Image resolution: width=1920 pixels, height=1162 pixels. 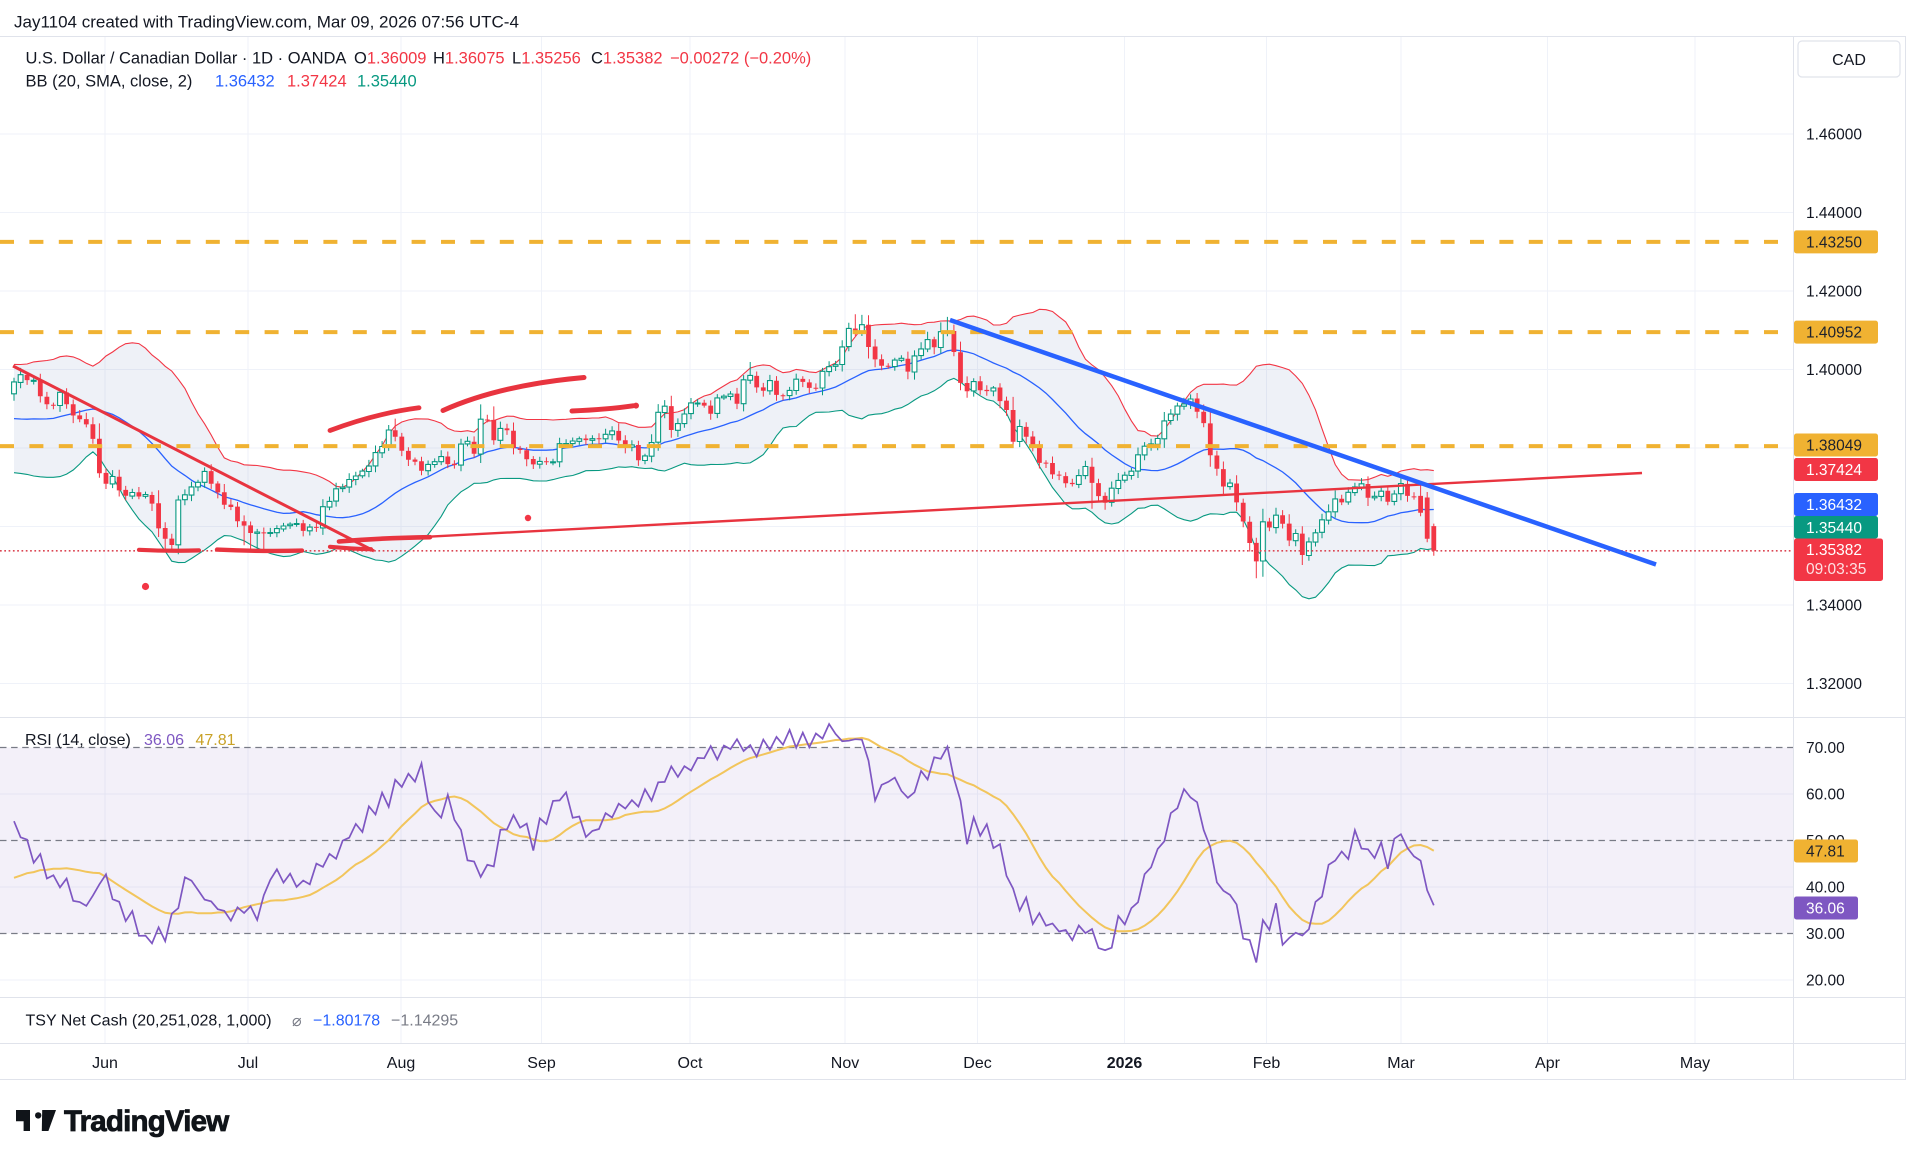 I want to click on svg-text: RSI (14, close), so click(x=78, y=740).